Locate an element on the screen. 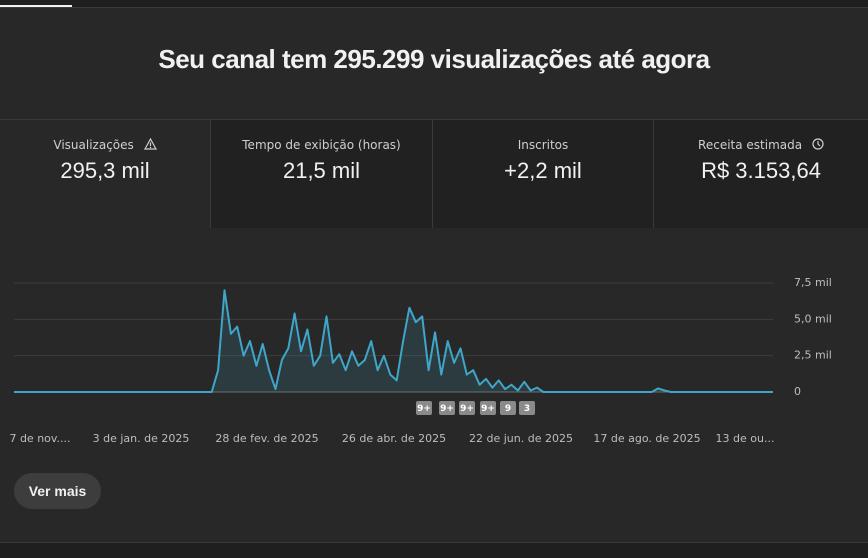 This screenshot has width=868, height=558. clock-icon is located at coordinates (818, 144).